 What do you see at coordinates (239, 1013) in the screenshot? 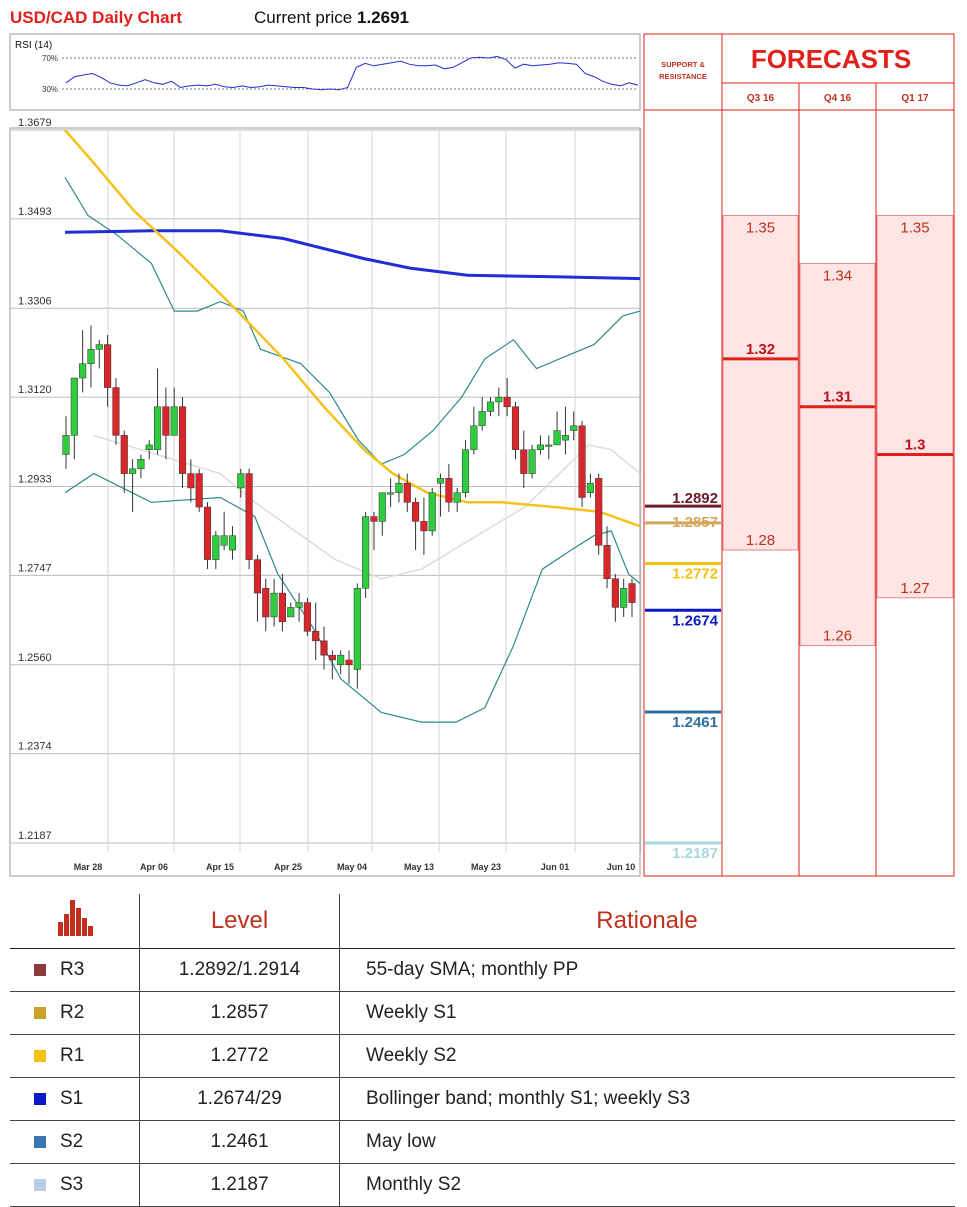
I see `level-value: 1.2857` at bounding box center [239, 1013].